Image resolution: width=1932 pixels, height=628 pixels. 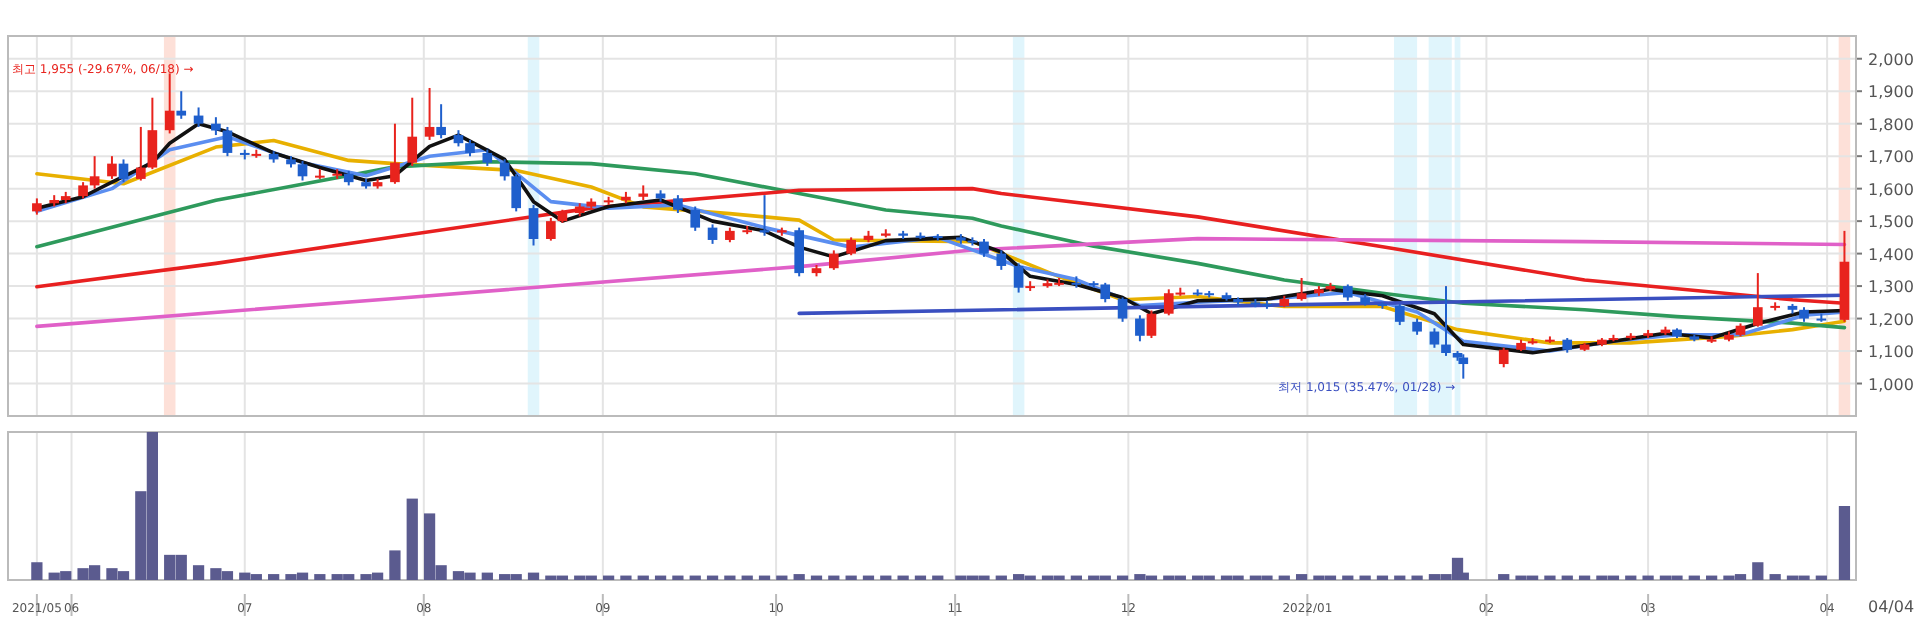 What do you see at coordinates (1891, 319) in the screenshot?
I see `y-tick-label: 1,200` at bounding box center [1891, 319].